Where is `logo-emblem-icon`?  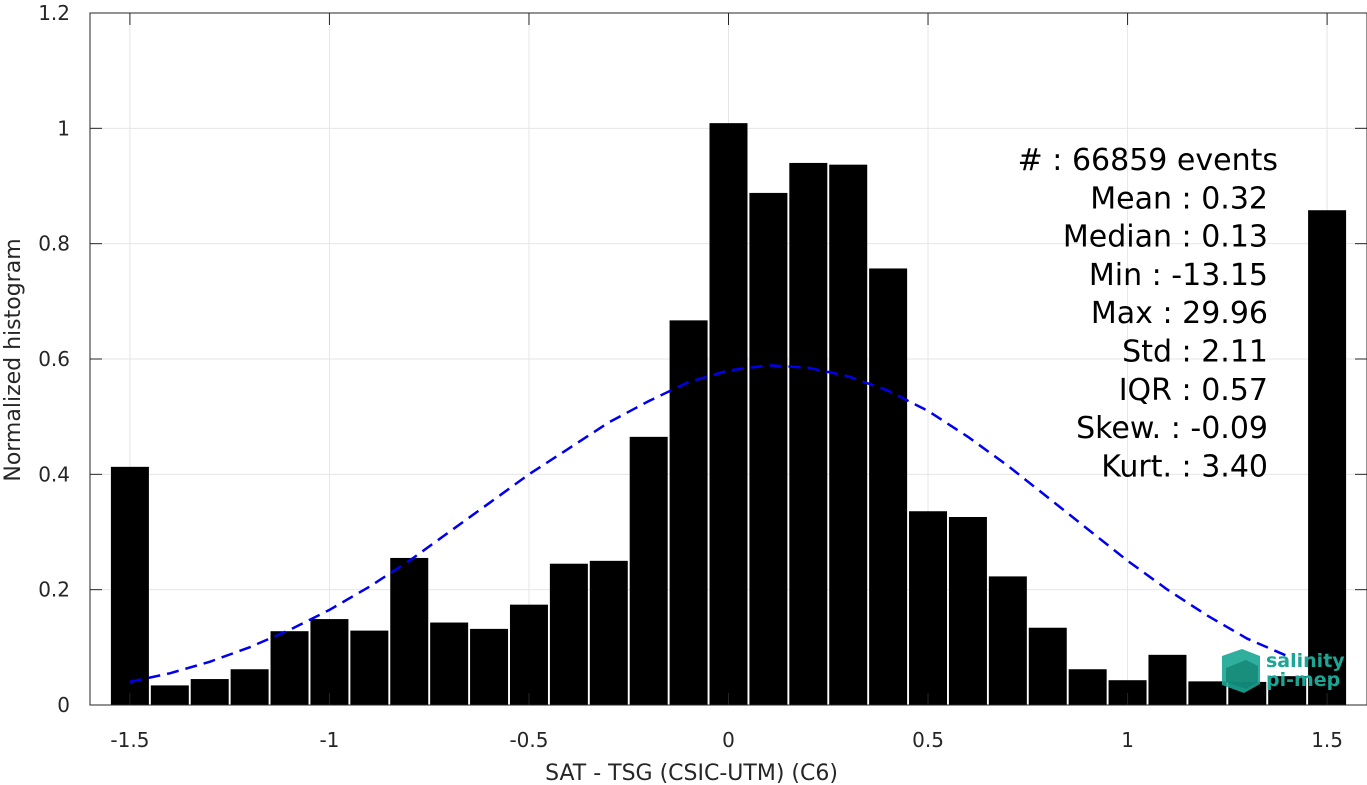
logo-emblem-icon is located at coordinates (1241, 671).